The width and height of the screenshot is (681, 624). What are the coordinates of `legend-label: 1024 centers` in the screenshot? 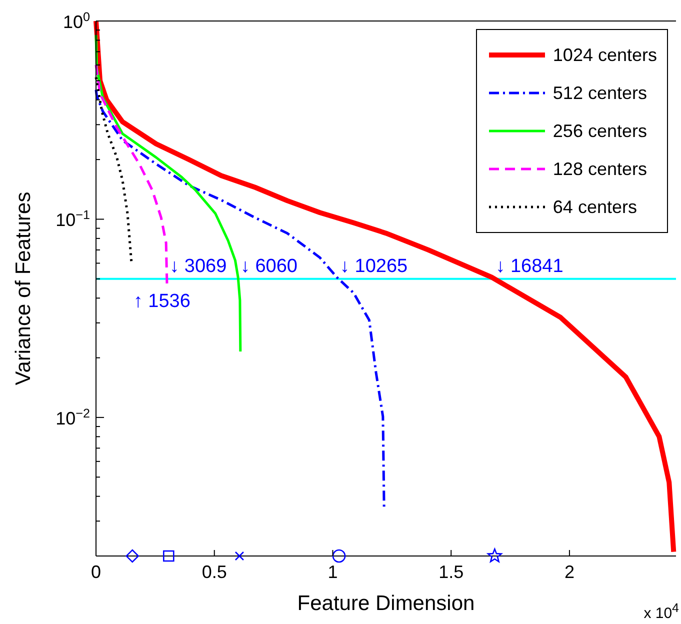 It's located at (604, 55).